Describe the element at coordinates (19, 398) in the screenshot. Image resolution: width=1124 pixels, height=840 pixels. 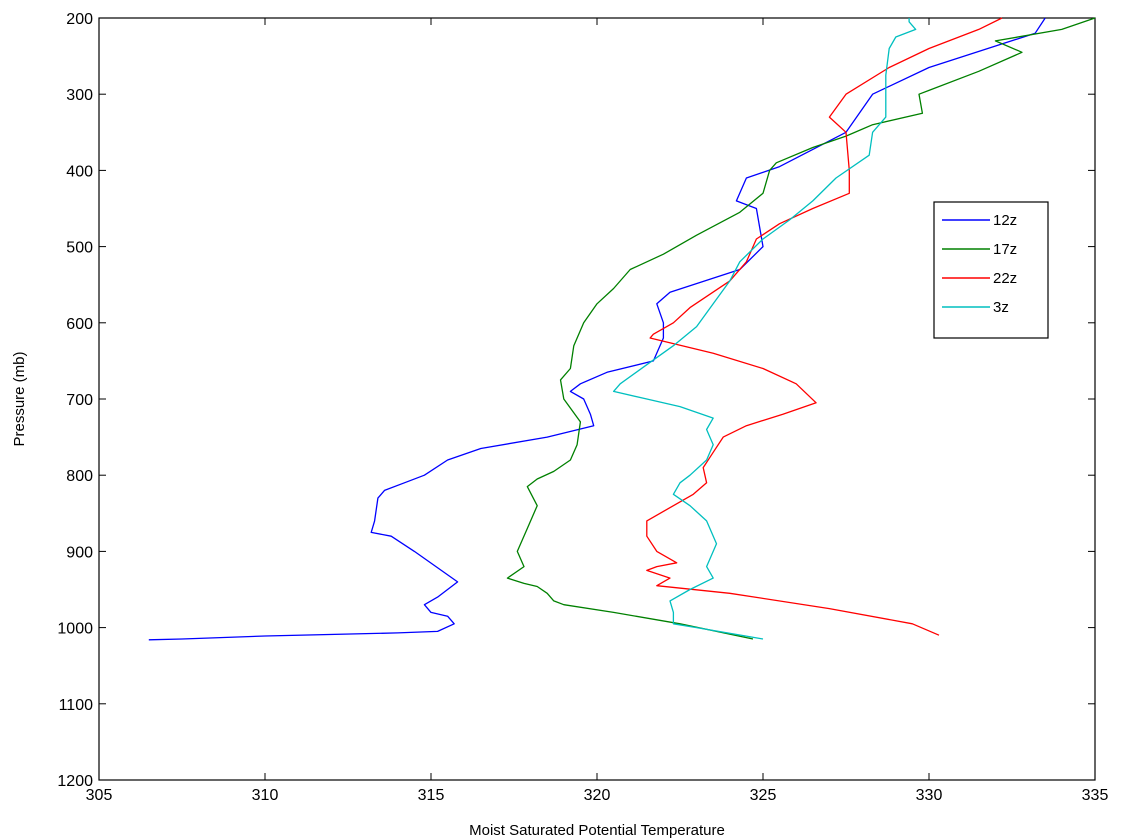
I see `y-axis-label: Pressure (mb)` at that location.